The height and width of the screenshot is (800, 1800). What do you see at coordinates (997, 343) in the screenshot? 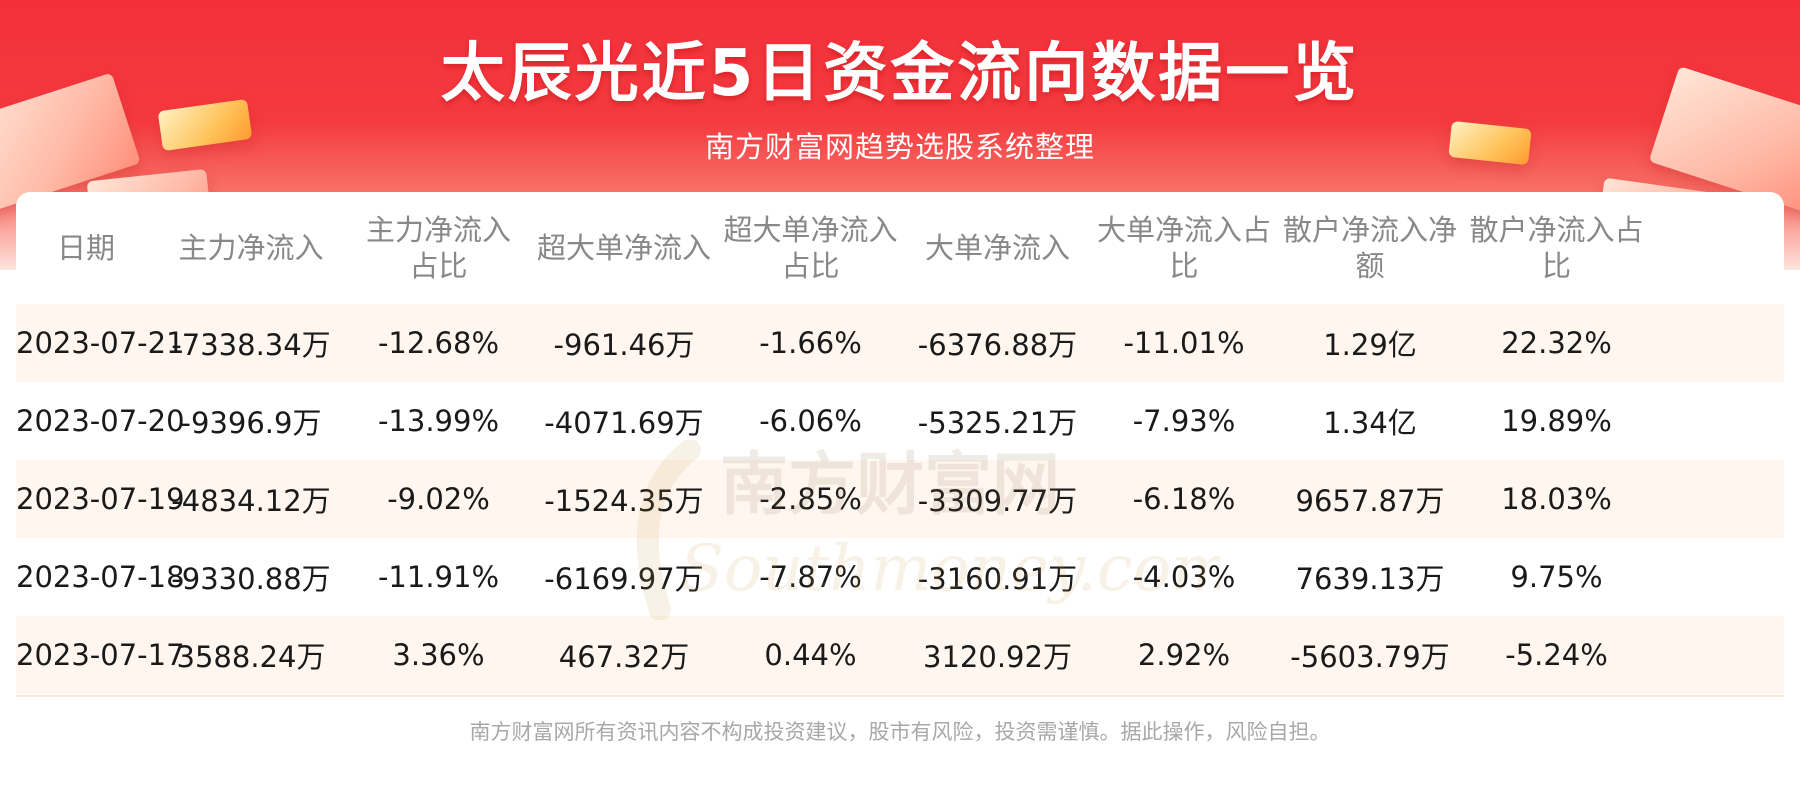
I see `table-cell: -6376.88万` at bounding box center [997, 343].